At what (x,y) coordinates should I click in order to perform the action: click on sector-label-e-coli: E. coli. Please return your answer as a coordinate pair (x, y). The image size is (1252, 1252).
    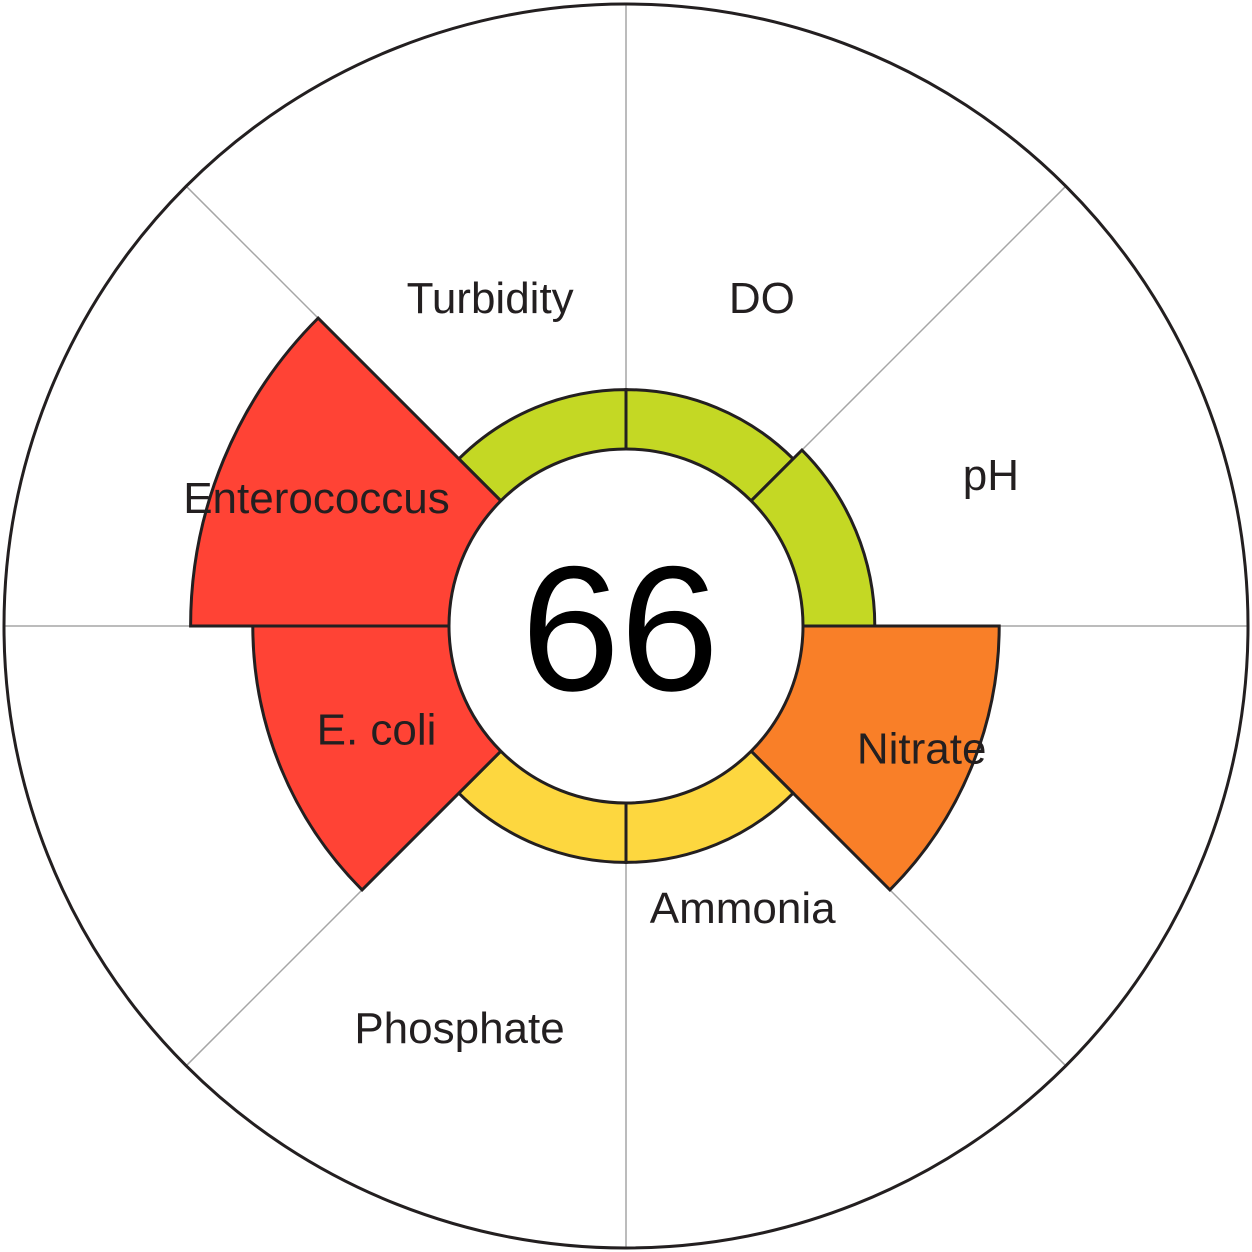
    Looking at the image, I should click on (377, 729).